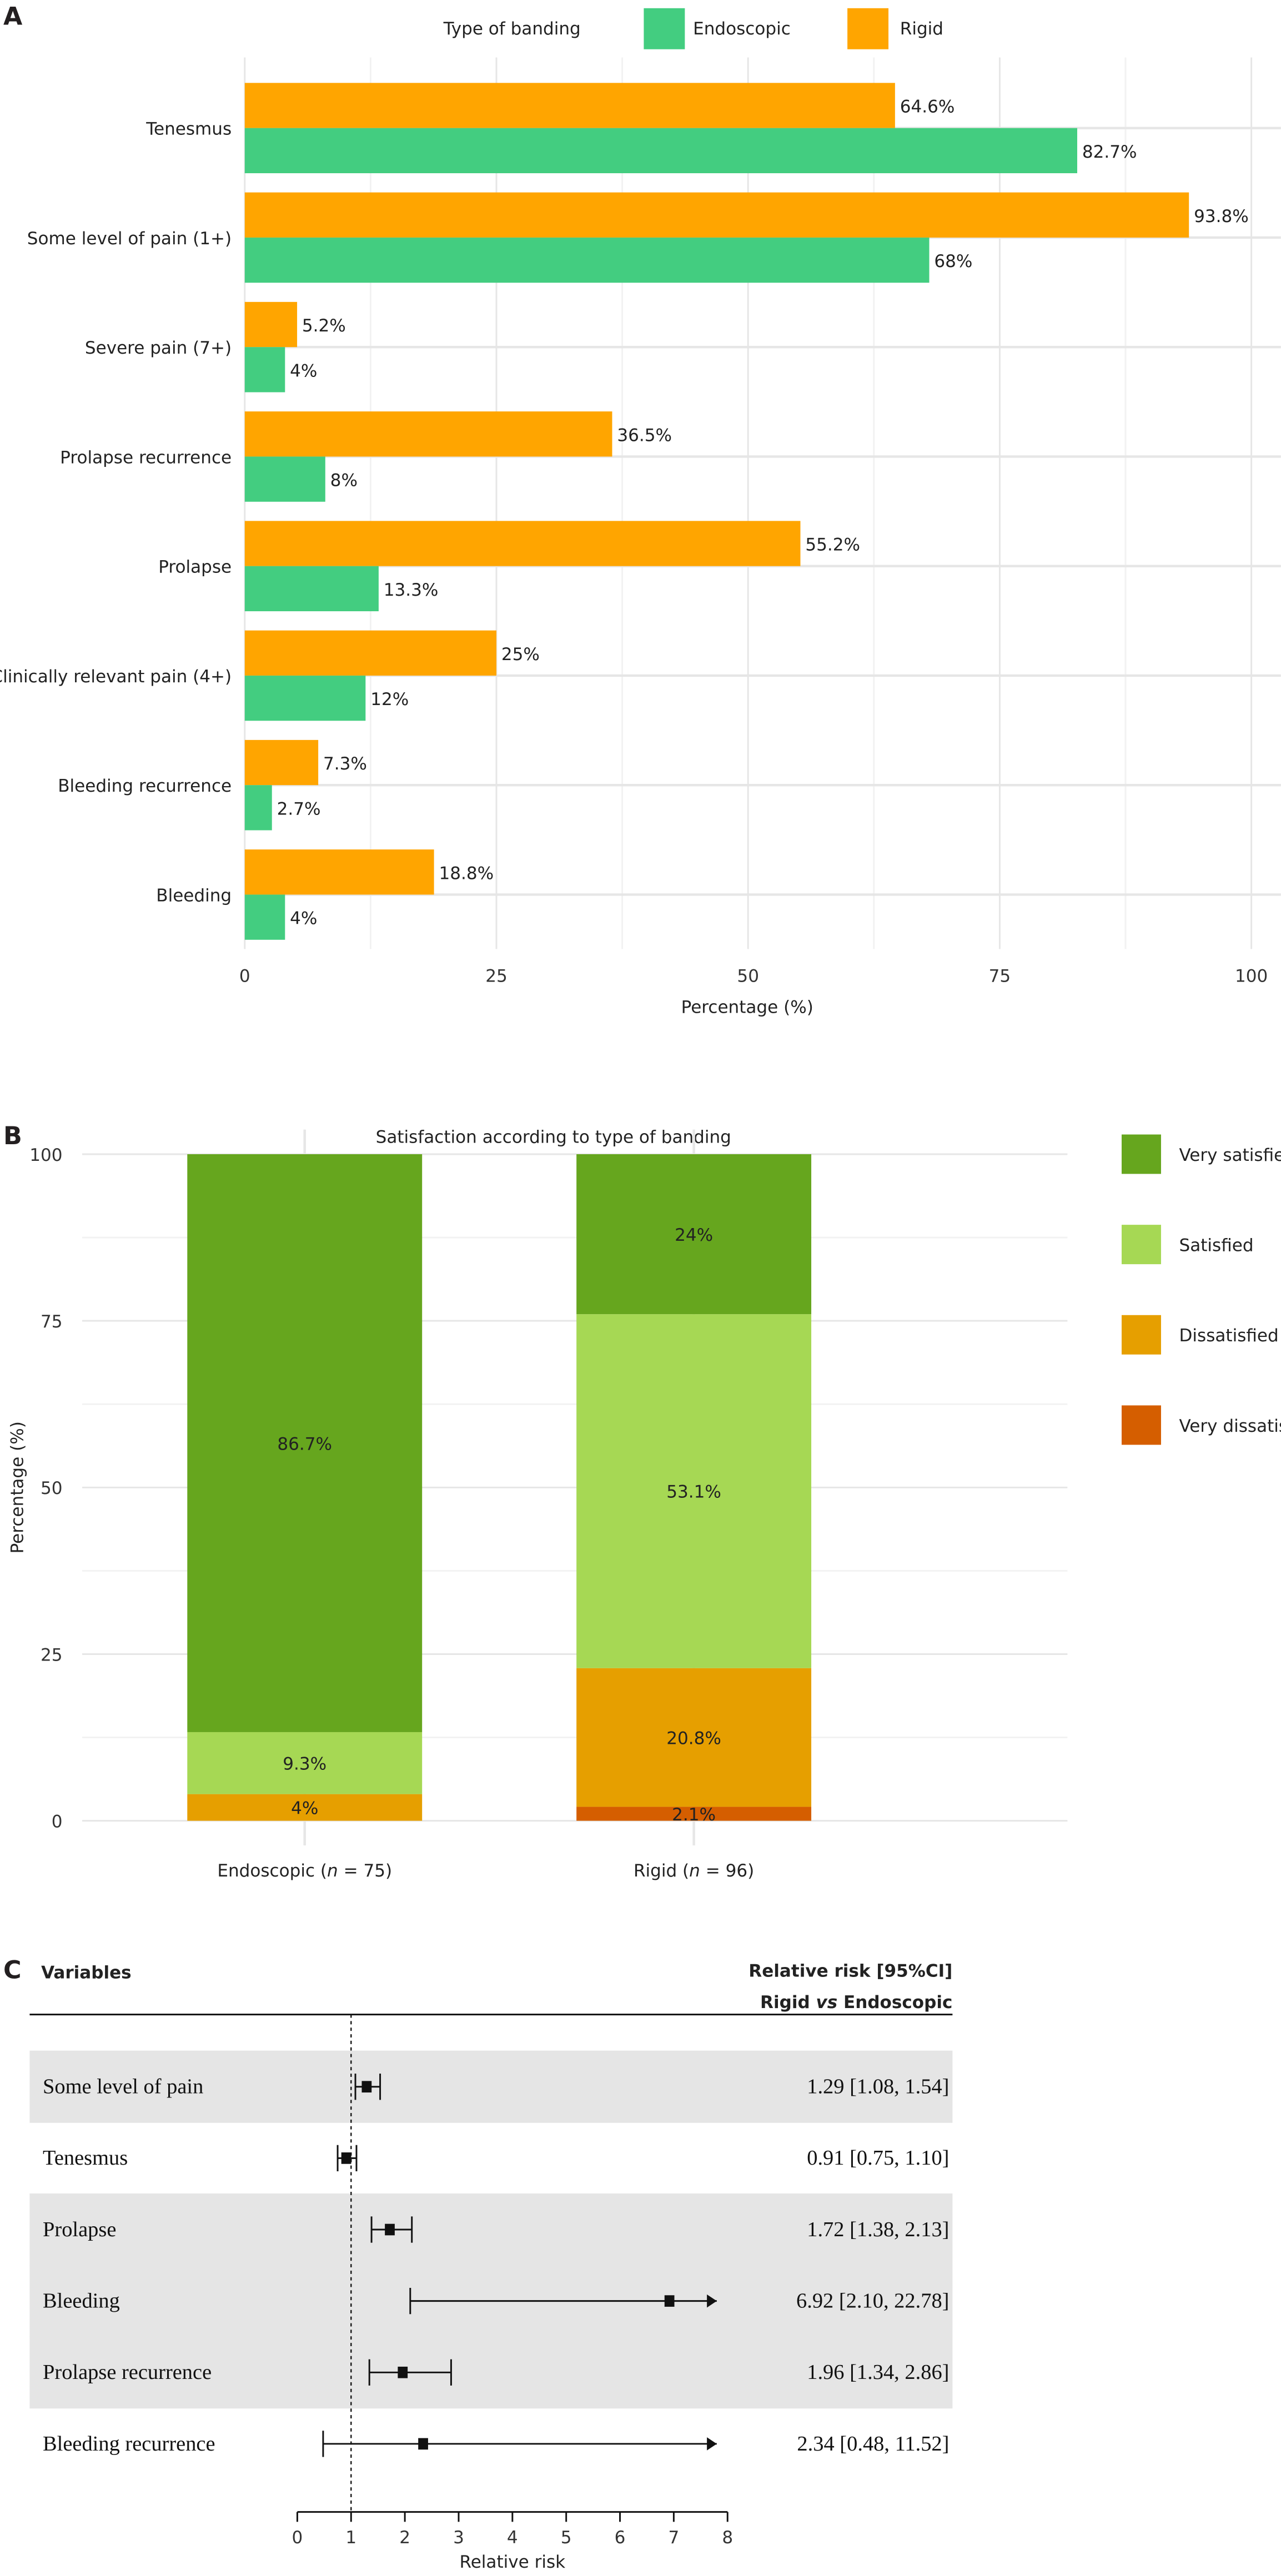 The image size is (1281, 2576). I want to click on x-tick-label: 1, so click(350, 2538).